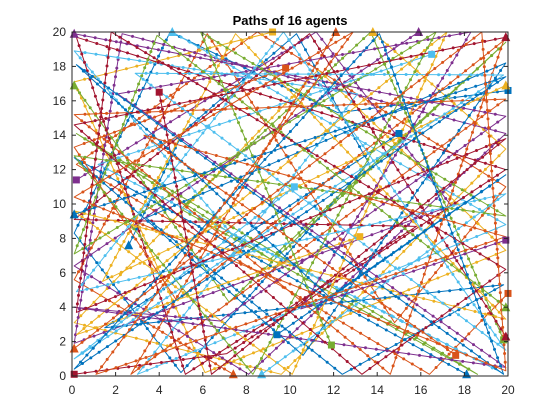 This screenshot has width=560, height=420. What do you see at coordinates (286, 68) in the screenshot?
I see `agent-end-marker` at bounding box center [286, 68].